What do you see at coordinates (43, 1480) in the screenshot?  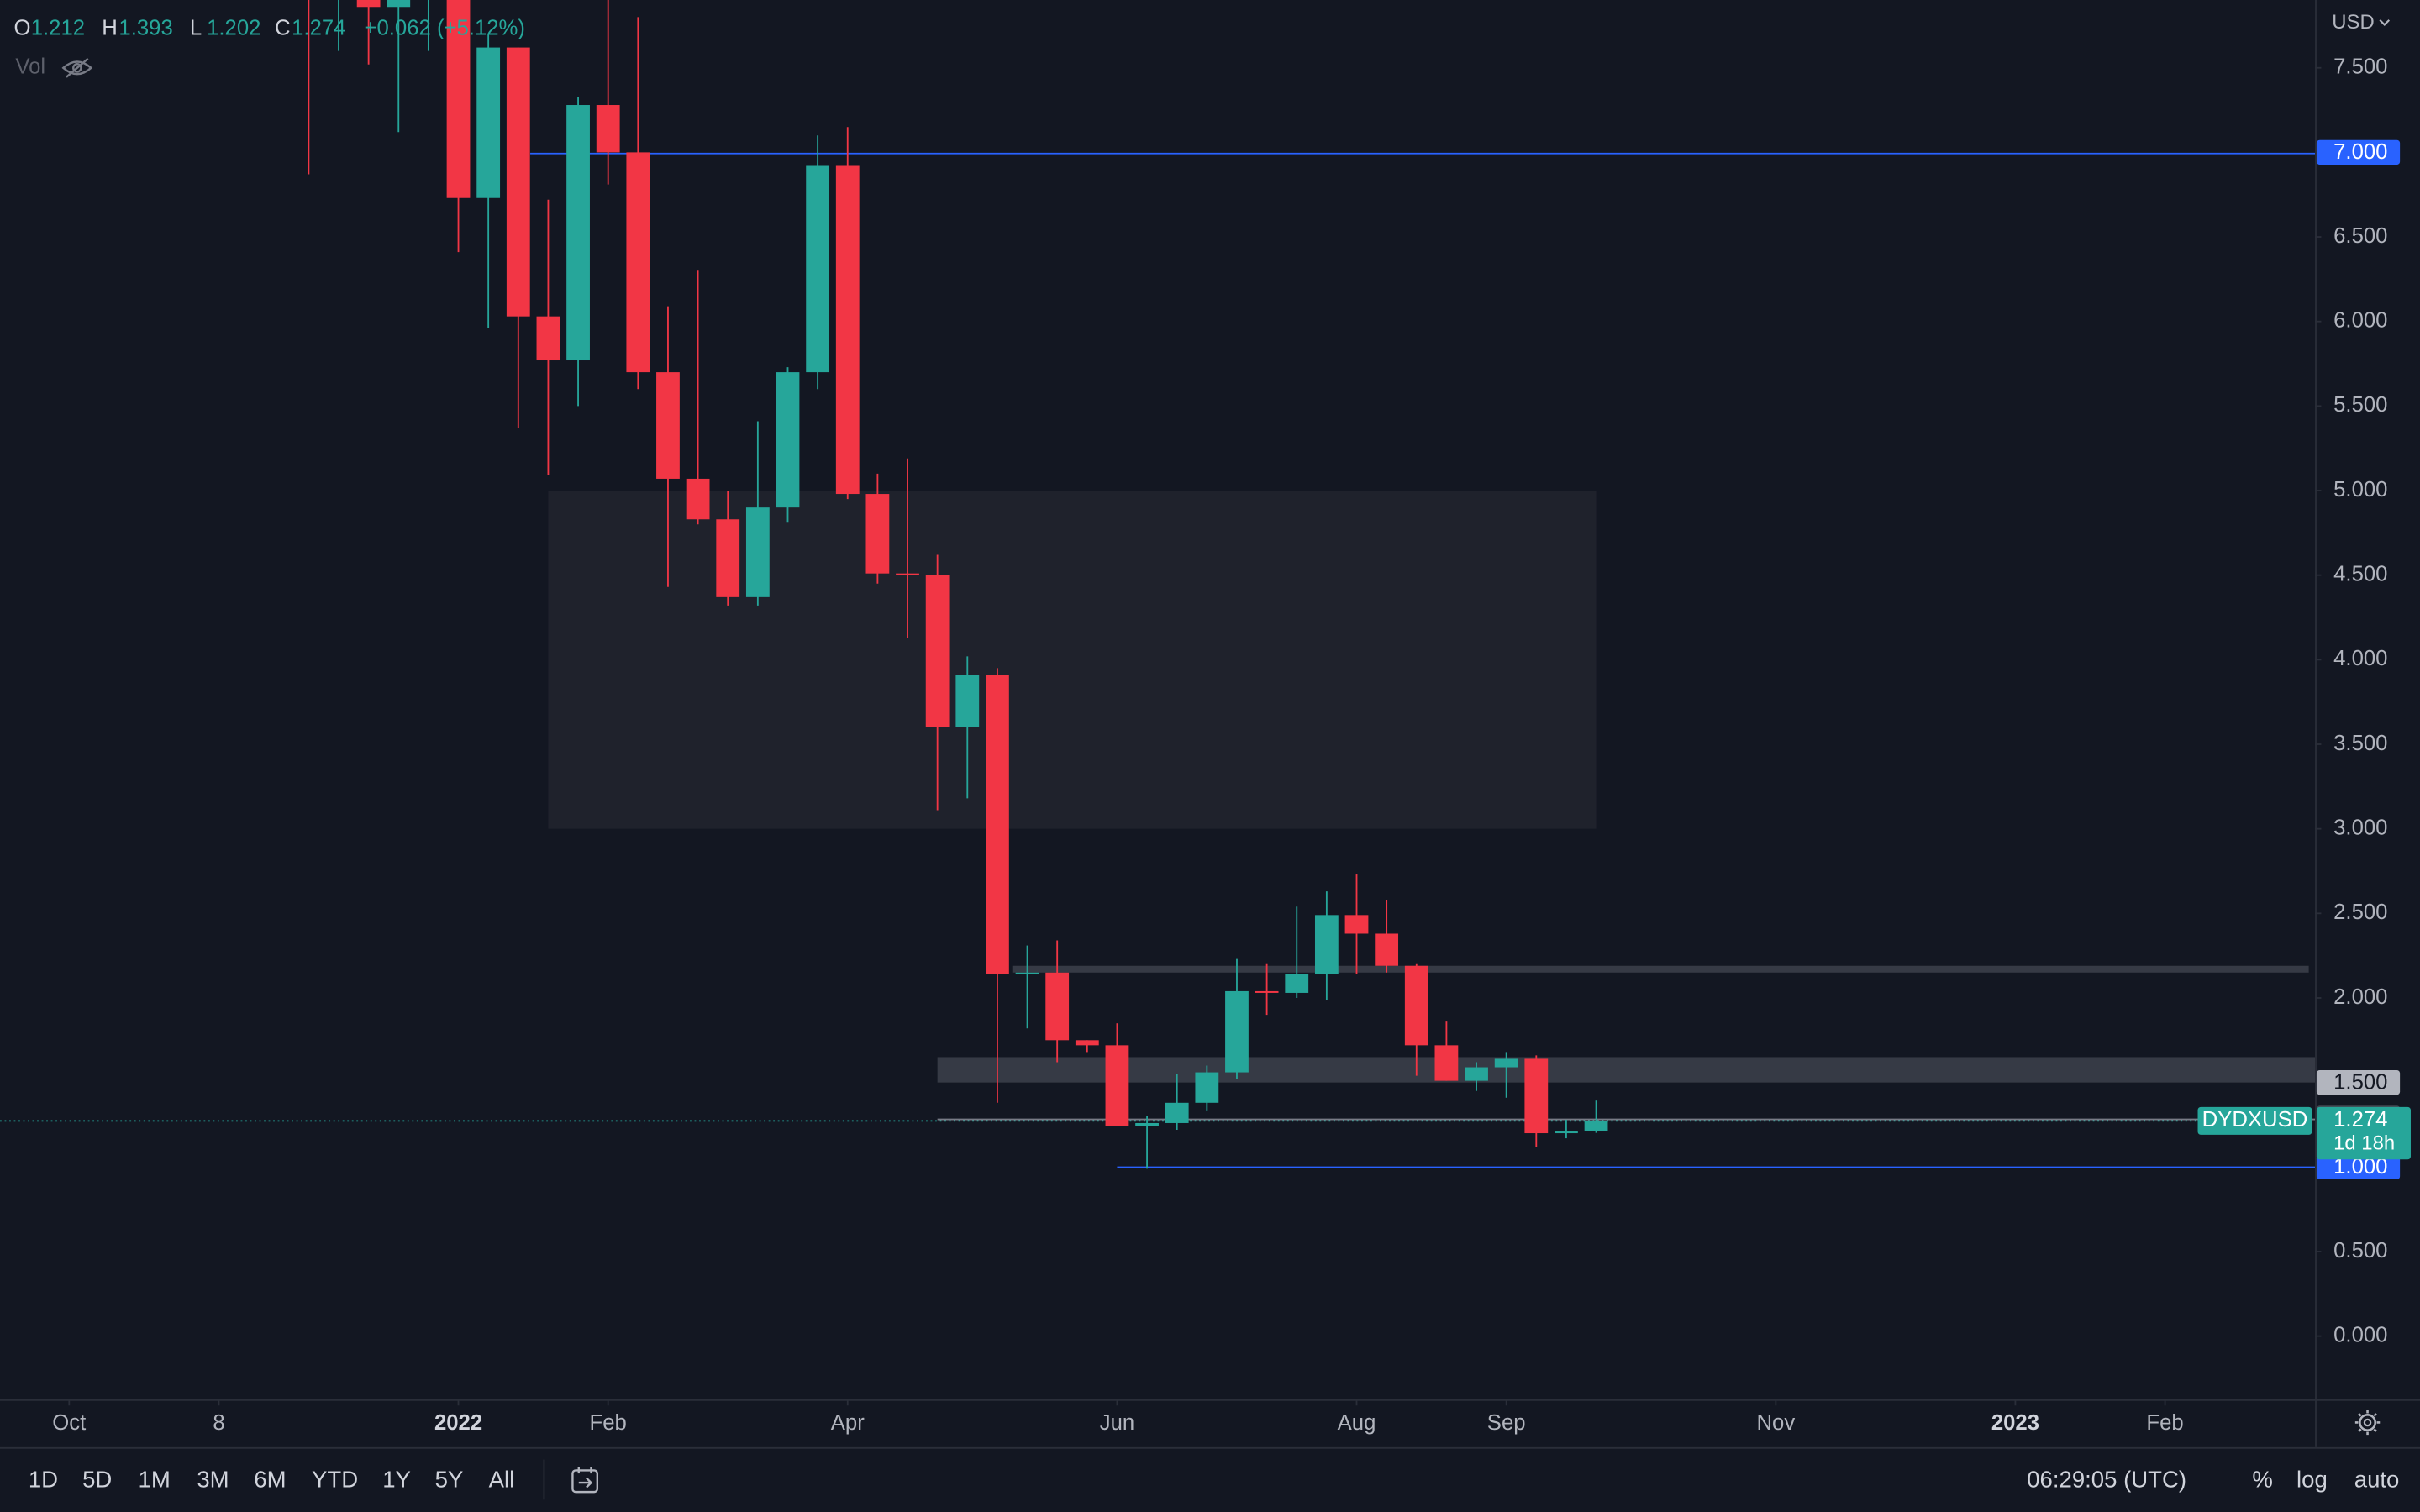 I see `range-button: 1D` at bounding box center [43, 1480].